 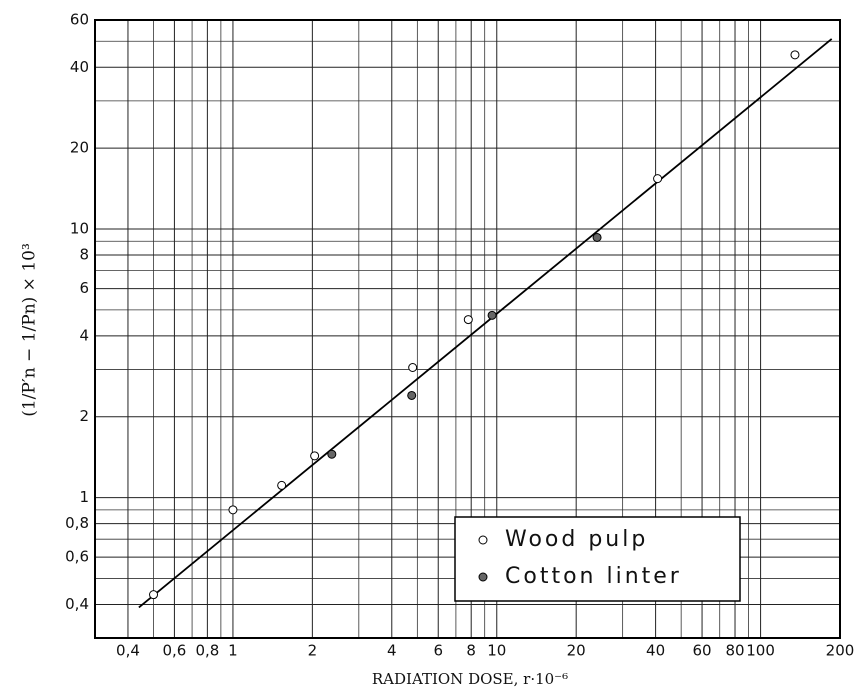 What do you see at coordinates (84, 255) in the screenshot?
I see `y-tick-label: 8` at bounding box center [84, 255].